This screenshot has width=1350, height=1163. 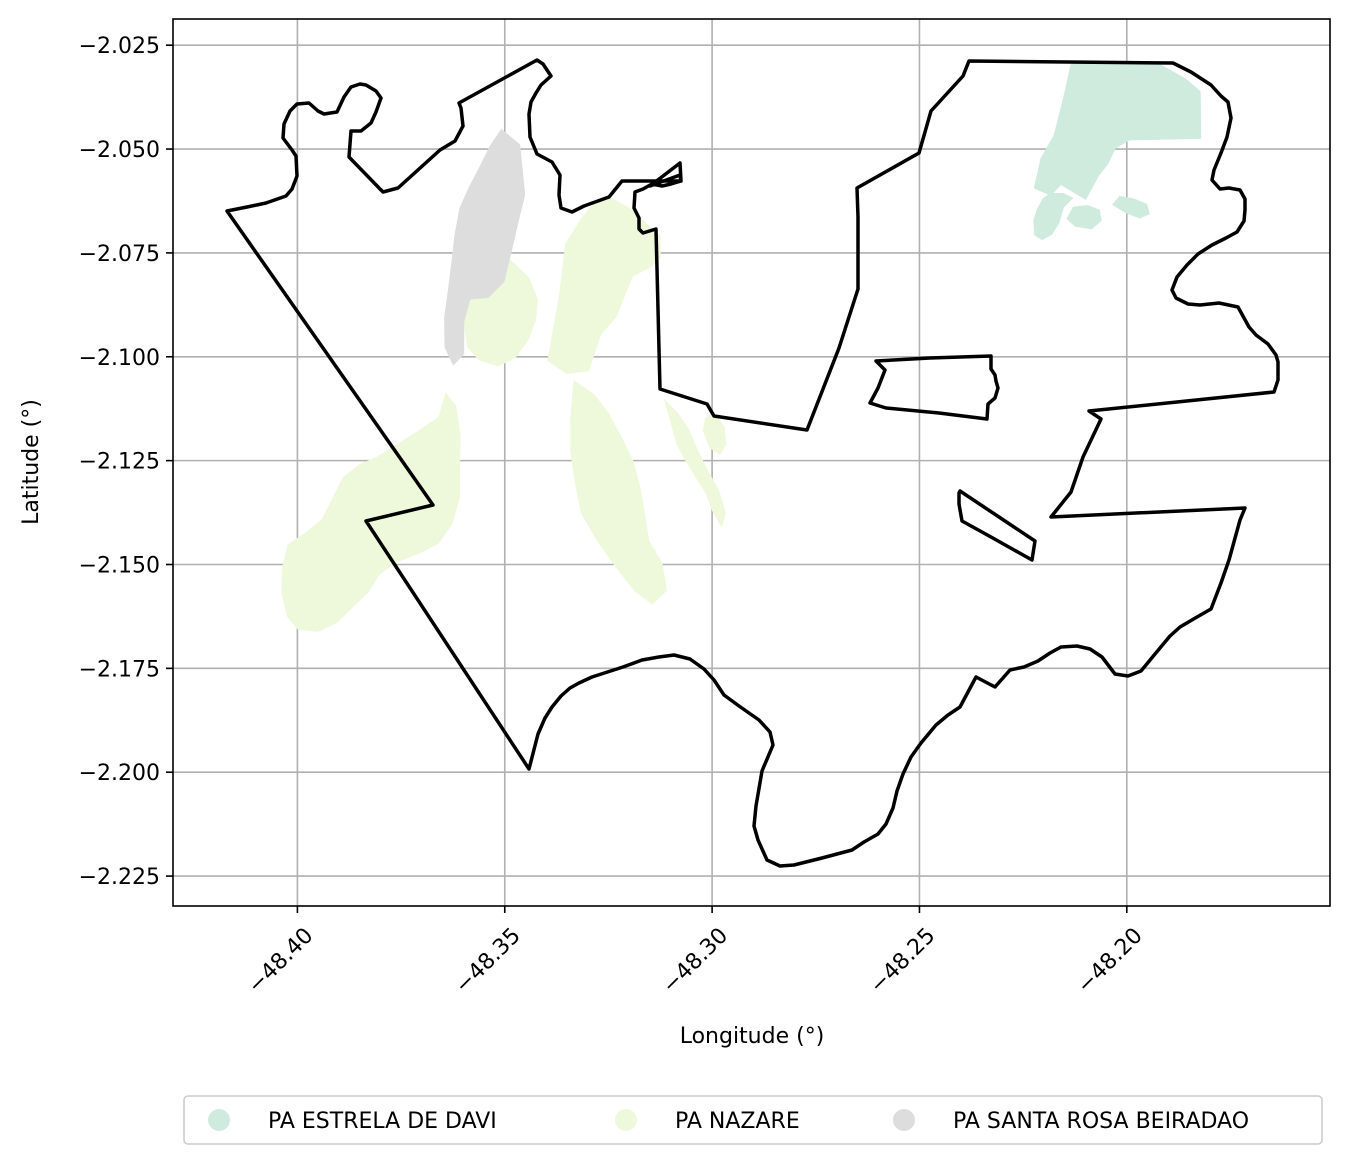 What do you see at coordinates (487, 960) in the screenshot?
I see `x-tick-label-1: −48.35` at bounding box center [487, 960].